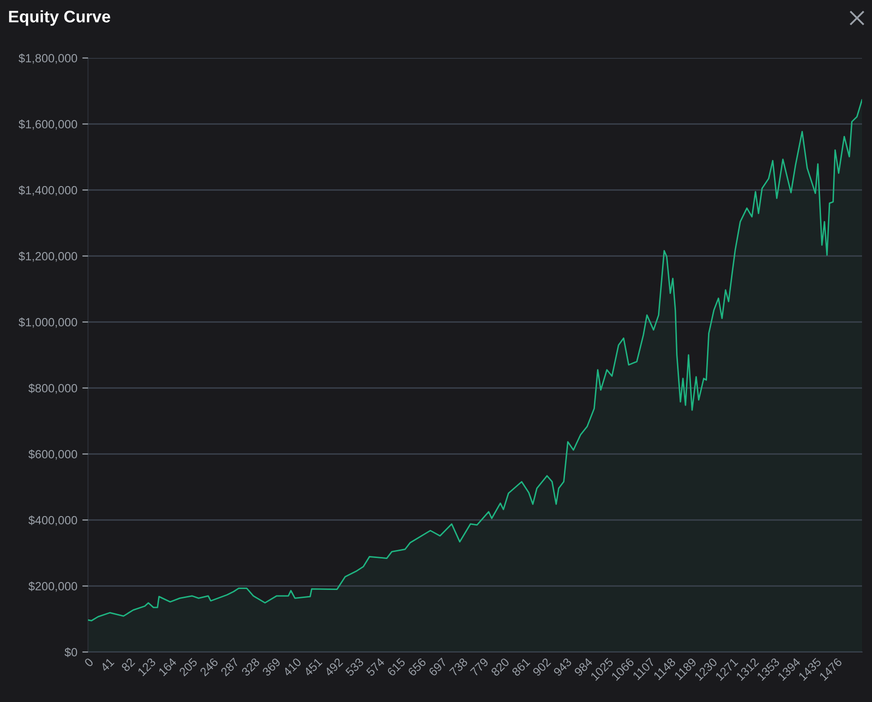 This screenshot has width=872, height=702. Describe the element at coordinates (59, 18) in the screenshot. I see `chart-title: Equity Curve` at that location.